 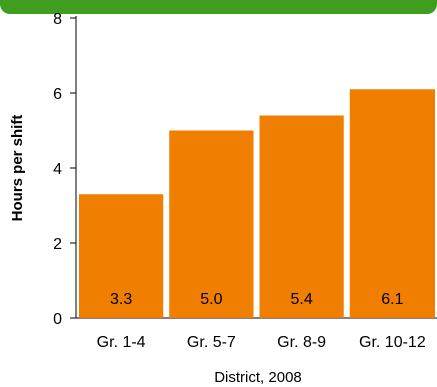 I want to click on x-tick-label: Gr. 1-4, so click(x=121, y=342).